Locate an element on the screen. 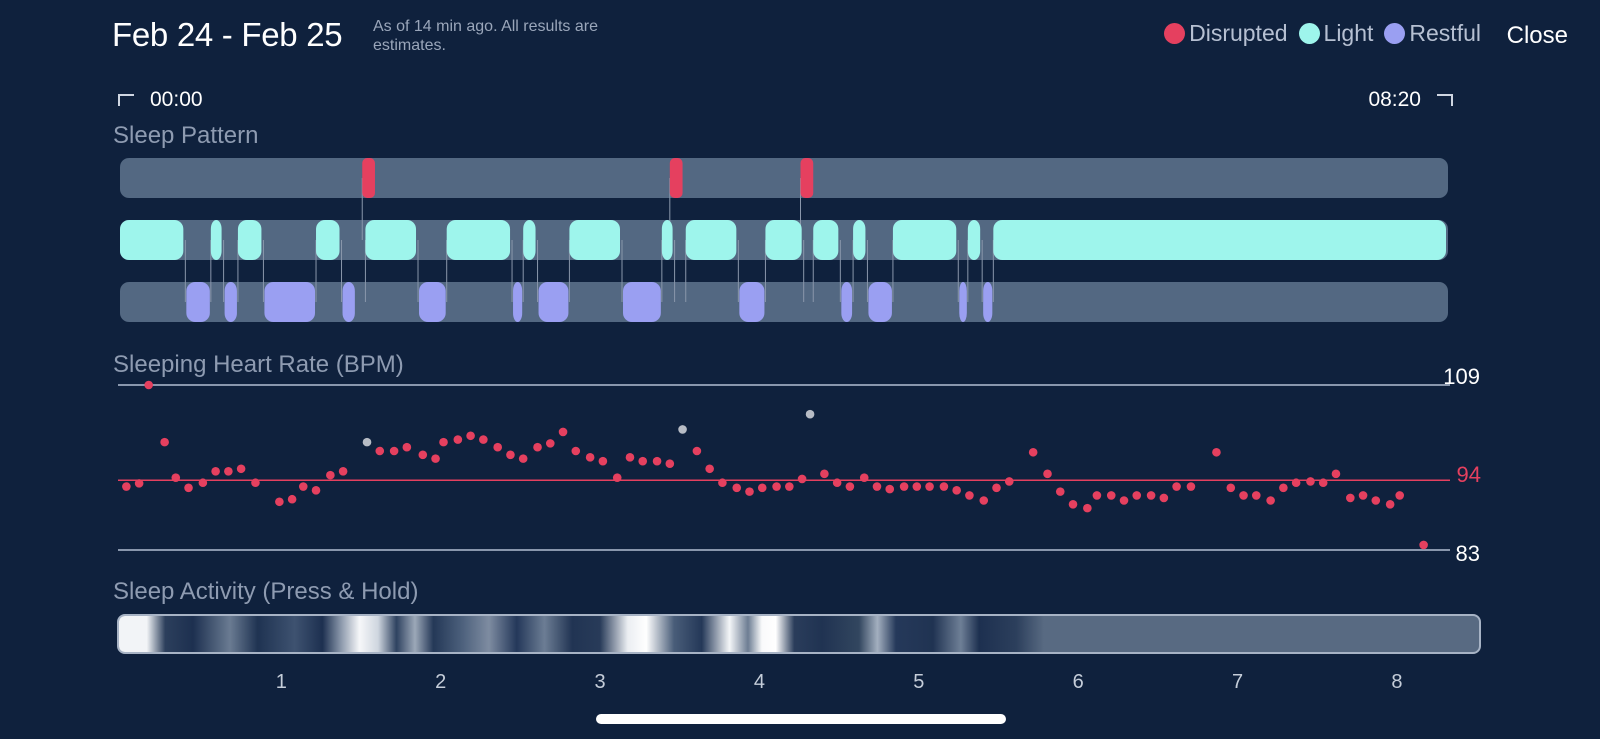 This screenshot has height=739, width=1600. hour-tick-label: 5 is located at coordinates (919, 682).